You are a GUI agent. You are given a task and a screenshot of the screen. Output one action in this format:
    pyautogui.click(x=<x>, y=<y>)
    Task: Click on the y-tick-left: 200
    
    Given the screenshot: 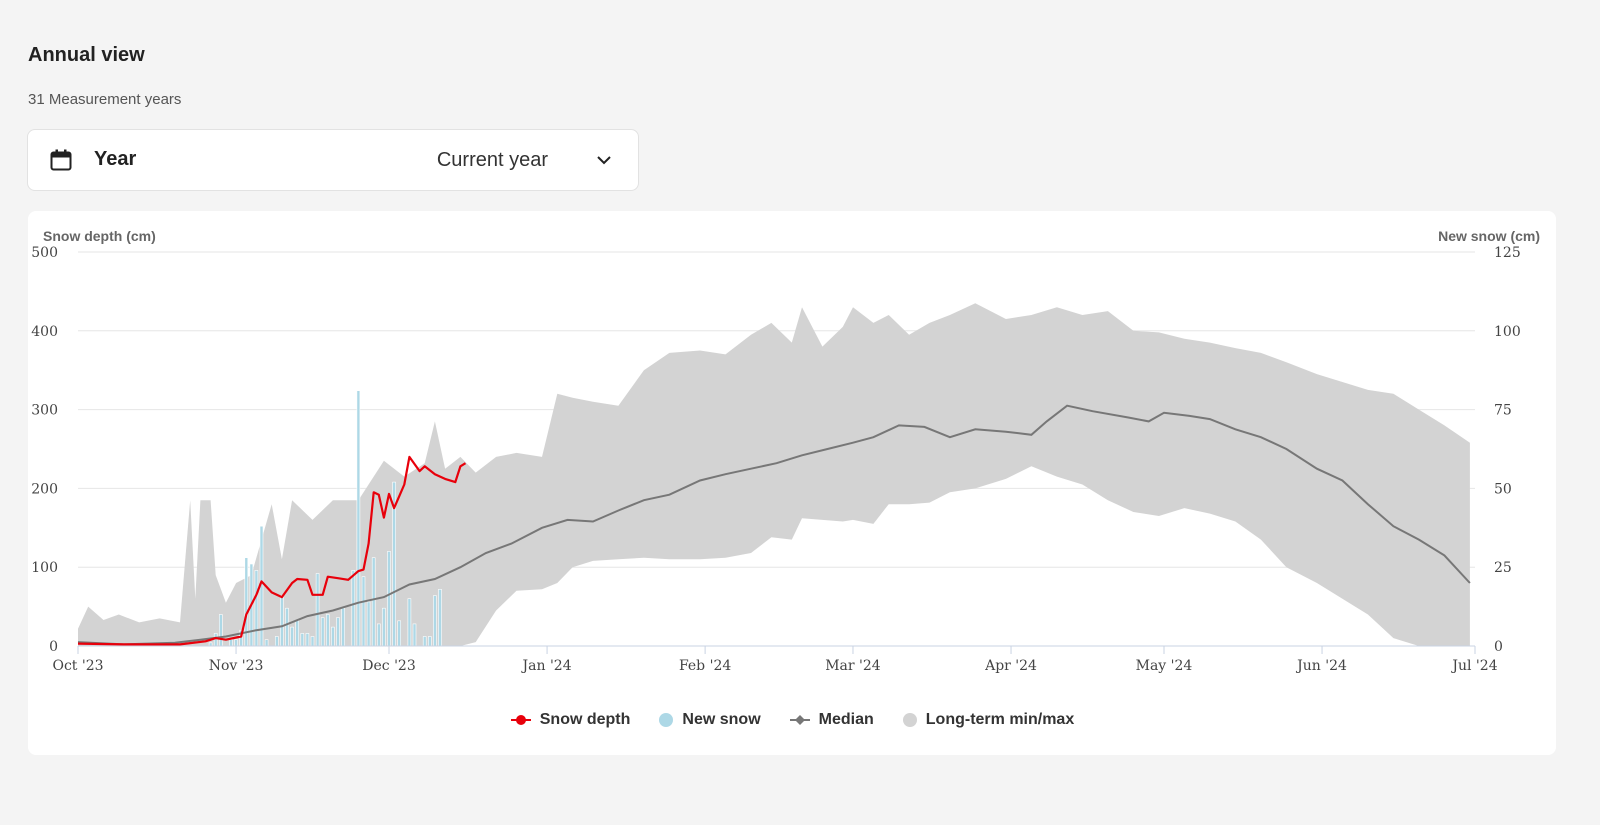 What is the action you would take?
    pyautogui.click(x=44, y=489)
    